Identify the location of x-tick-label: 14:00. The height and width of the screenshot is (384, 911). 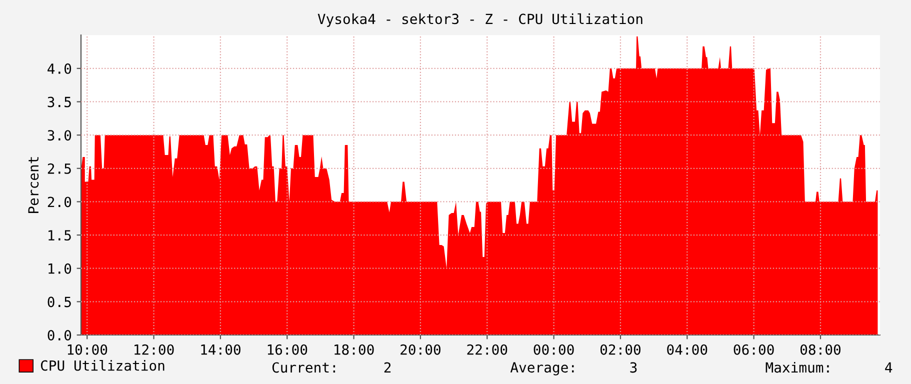
(220, 349).